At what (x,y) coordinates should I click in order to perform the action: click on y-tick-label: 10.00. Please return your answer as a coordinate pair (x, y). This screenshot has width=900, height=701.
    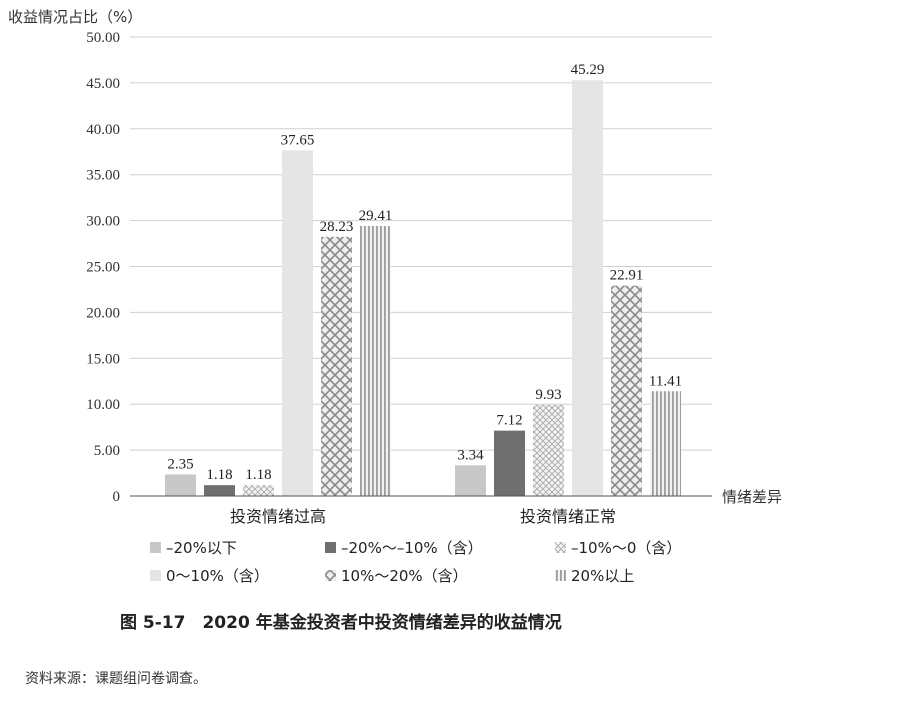
    Looking at the image, I should click on (103, 405).